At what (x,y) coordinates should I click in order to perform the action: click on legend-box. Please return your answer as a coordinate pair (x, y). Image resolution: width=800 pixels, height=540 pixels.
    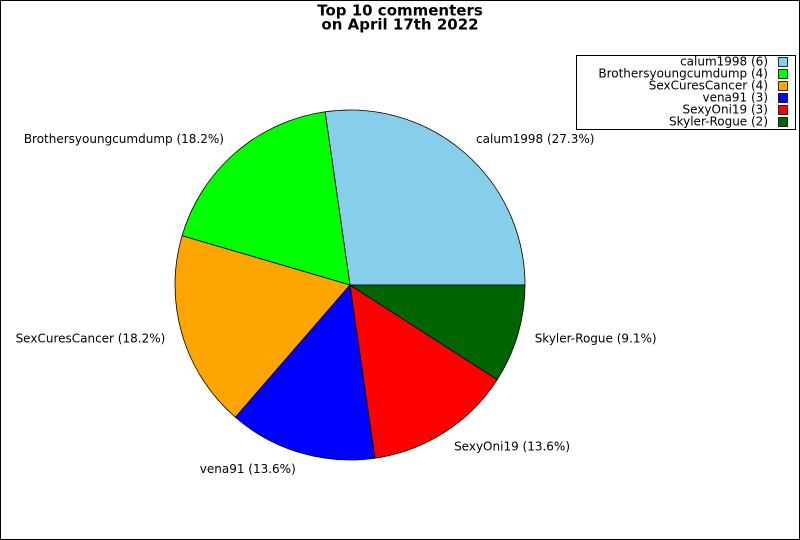
    Looking at the image, I should click on (686, 92).